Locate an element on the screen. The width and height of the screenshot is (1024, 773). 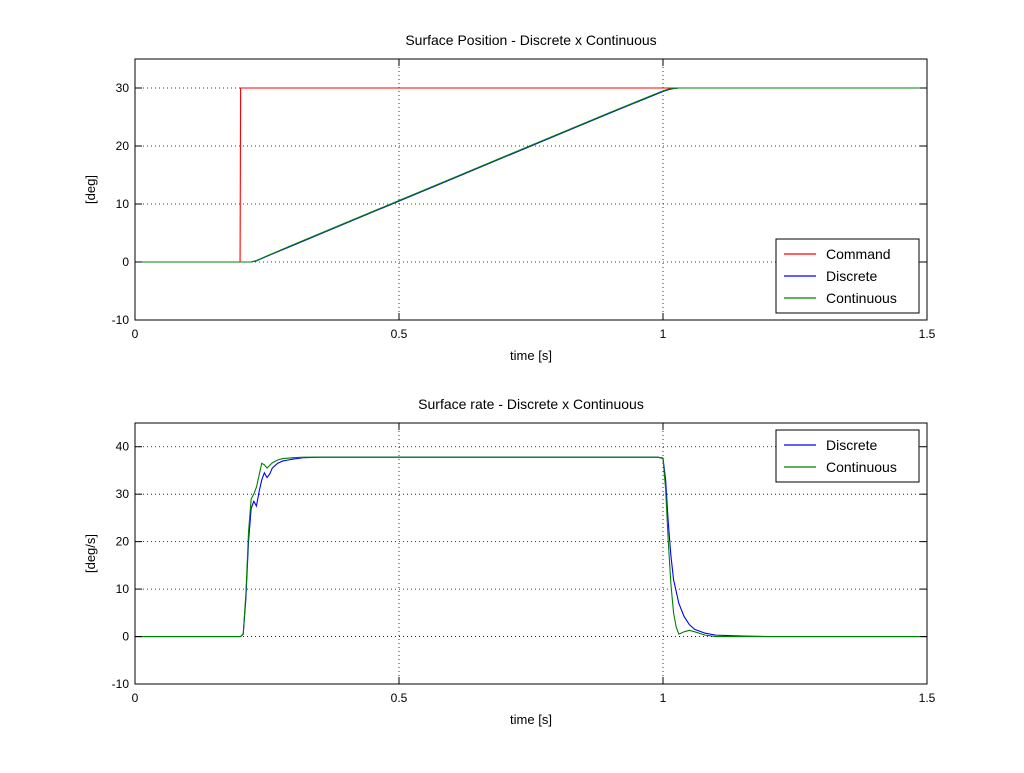
chart-1-legend-label-discrete: Discrete is located at coordinates (852, 276).